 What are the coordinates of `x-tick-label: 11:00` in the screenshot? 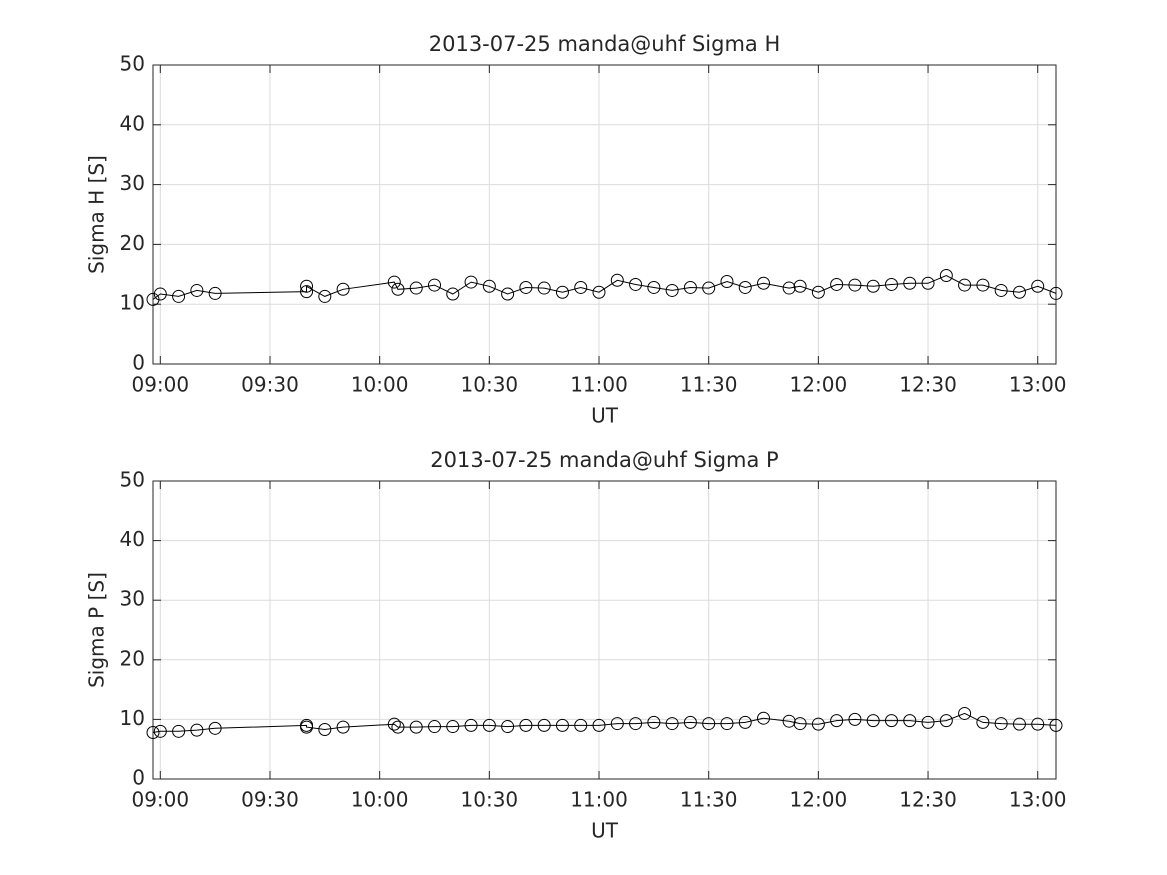 It's located at (599, 800).